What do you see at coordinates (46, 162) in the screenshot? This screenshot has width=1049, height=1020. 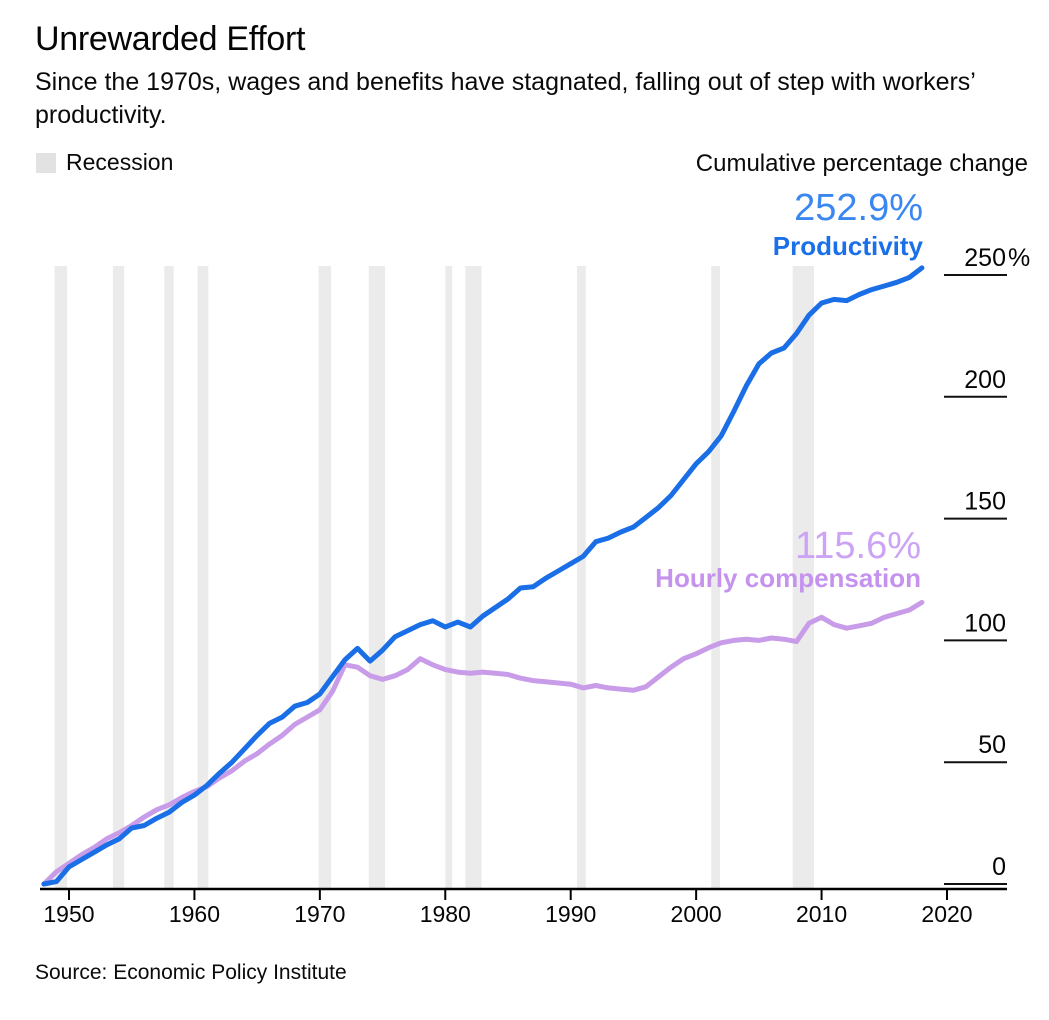 I see `recession-legend-swatch` at bounding box center [46, 162].